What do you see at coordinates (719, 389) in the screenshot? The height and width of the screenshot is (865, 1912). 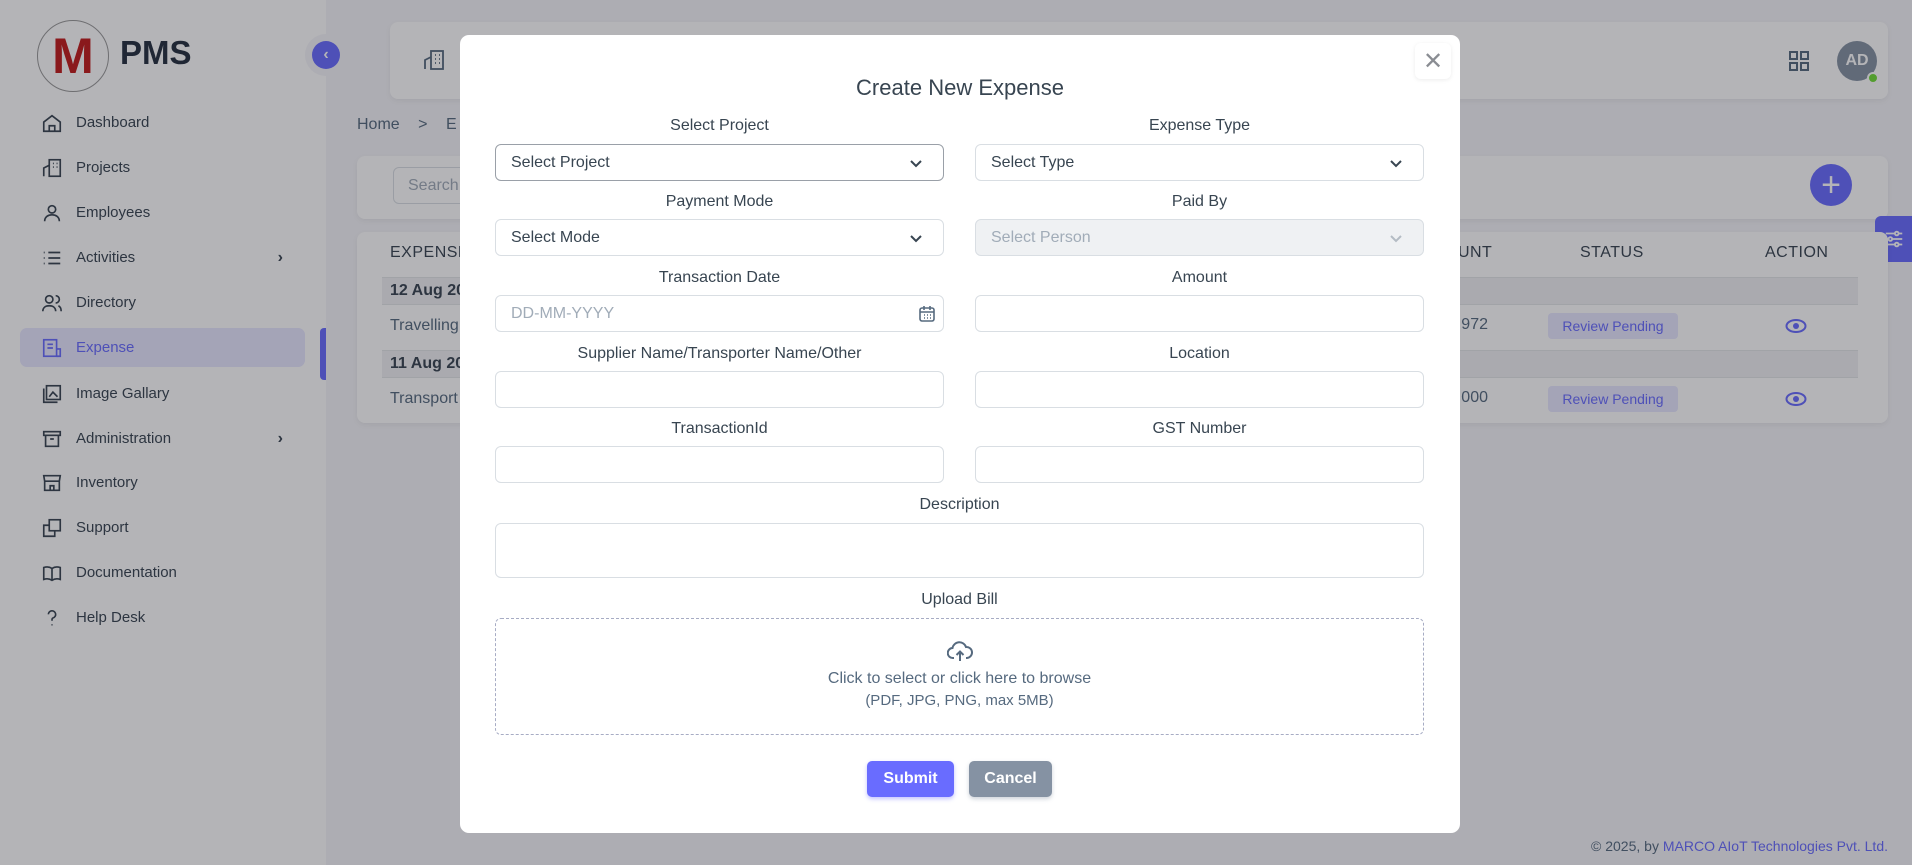 I see `supplier-input` at bounding box center [719, 389].